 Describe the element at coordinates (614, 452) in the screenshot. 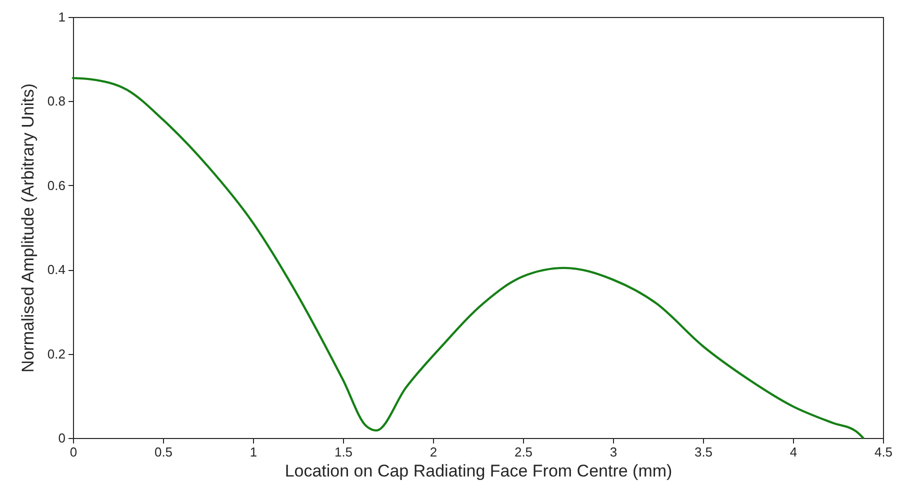

I see `x-tick-label: 3` at that location.